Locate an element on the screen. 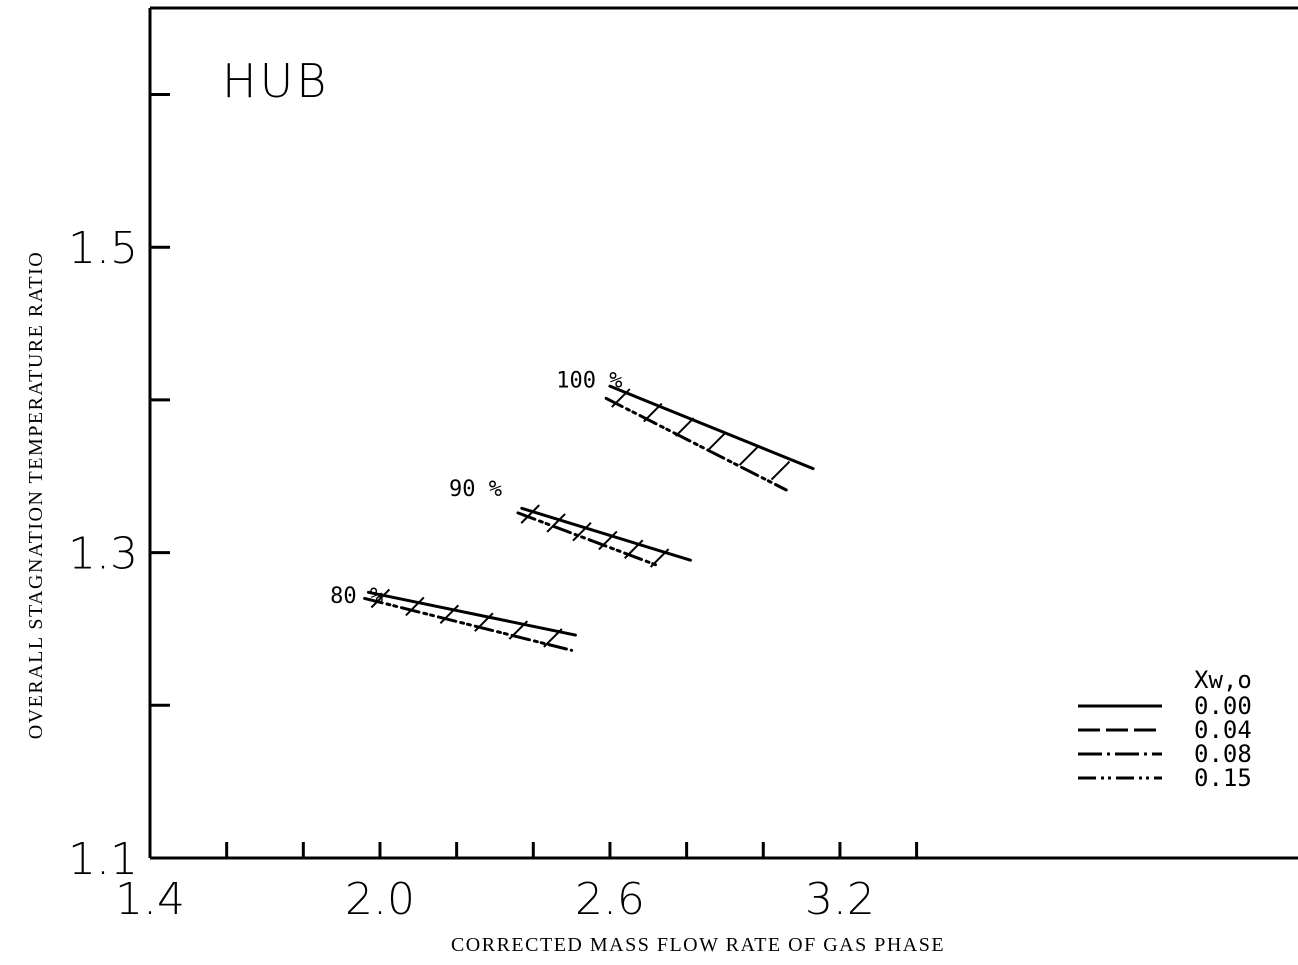  speed-label: 90 % is located at coordinates (475, 489).